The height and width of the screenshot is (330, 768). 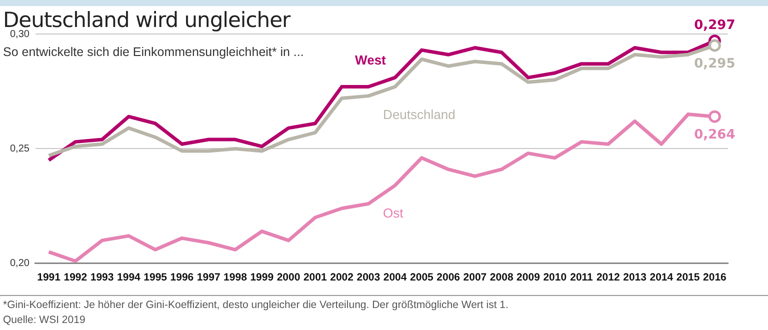 I want to click on x-tick-label: 2008, so click(x=502, y=278).